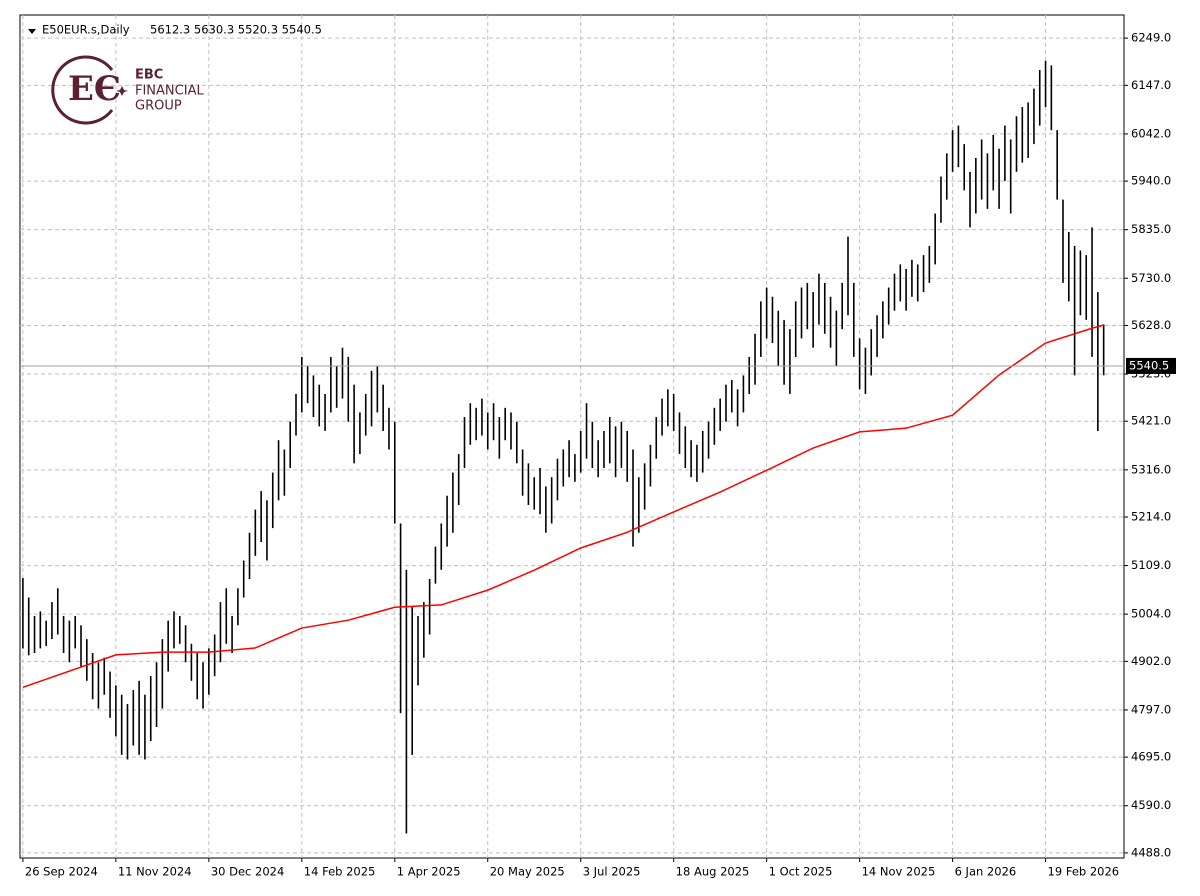 The width and height of the screenshot is (1200, 896). Describe the element at coordinates (986, 872) in the screenshot. I see `x-tick-label: 6 Jan 2026` at that location.